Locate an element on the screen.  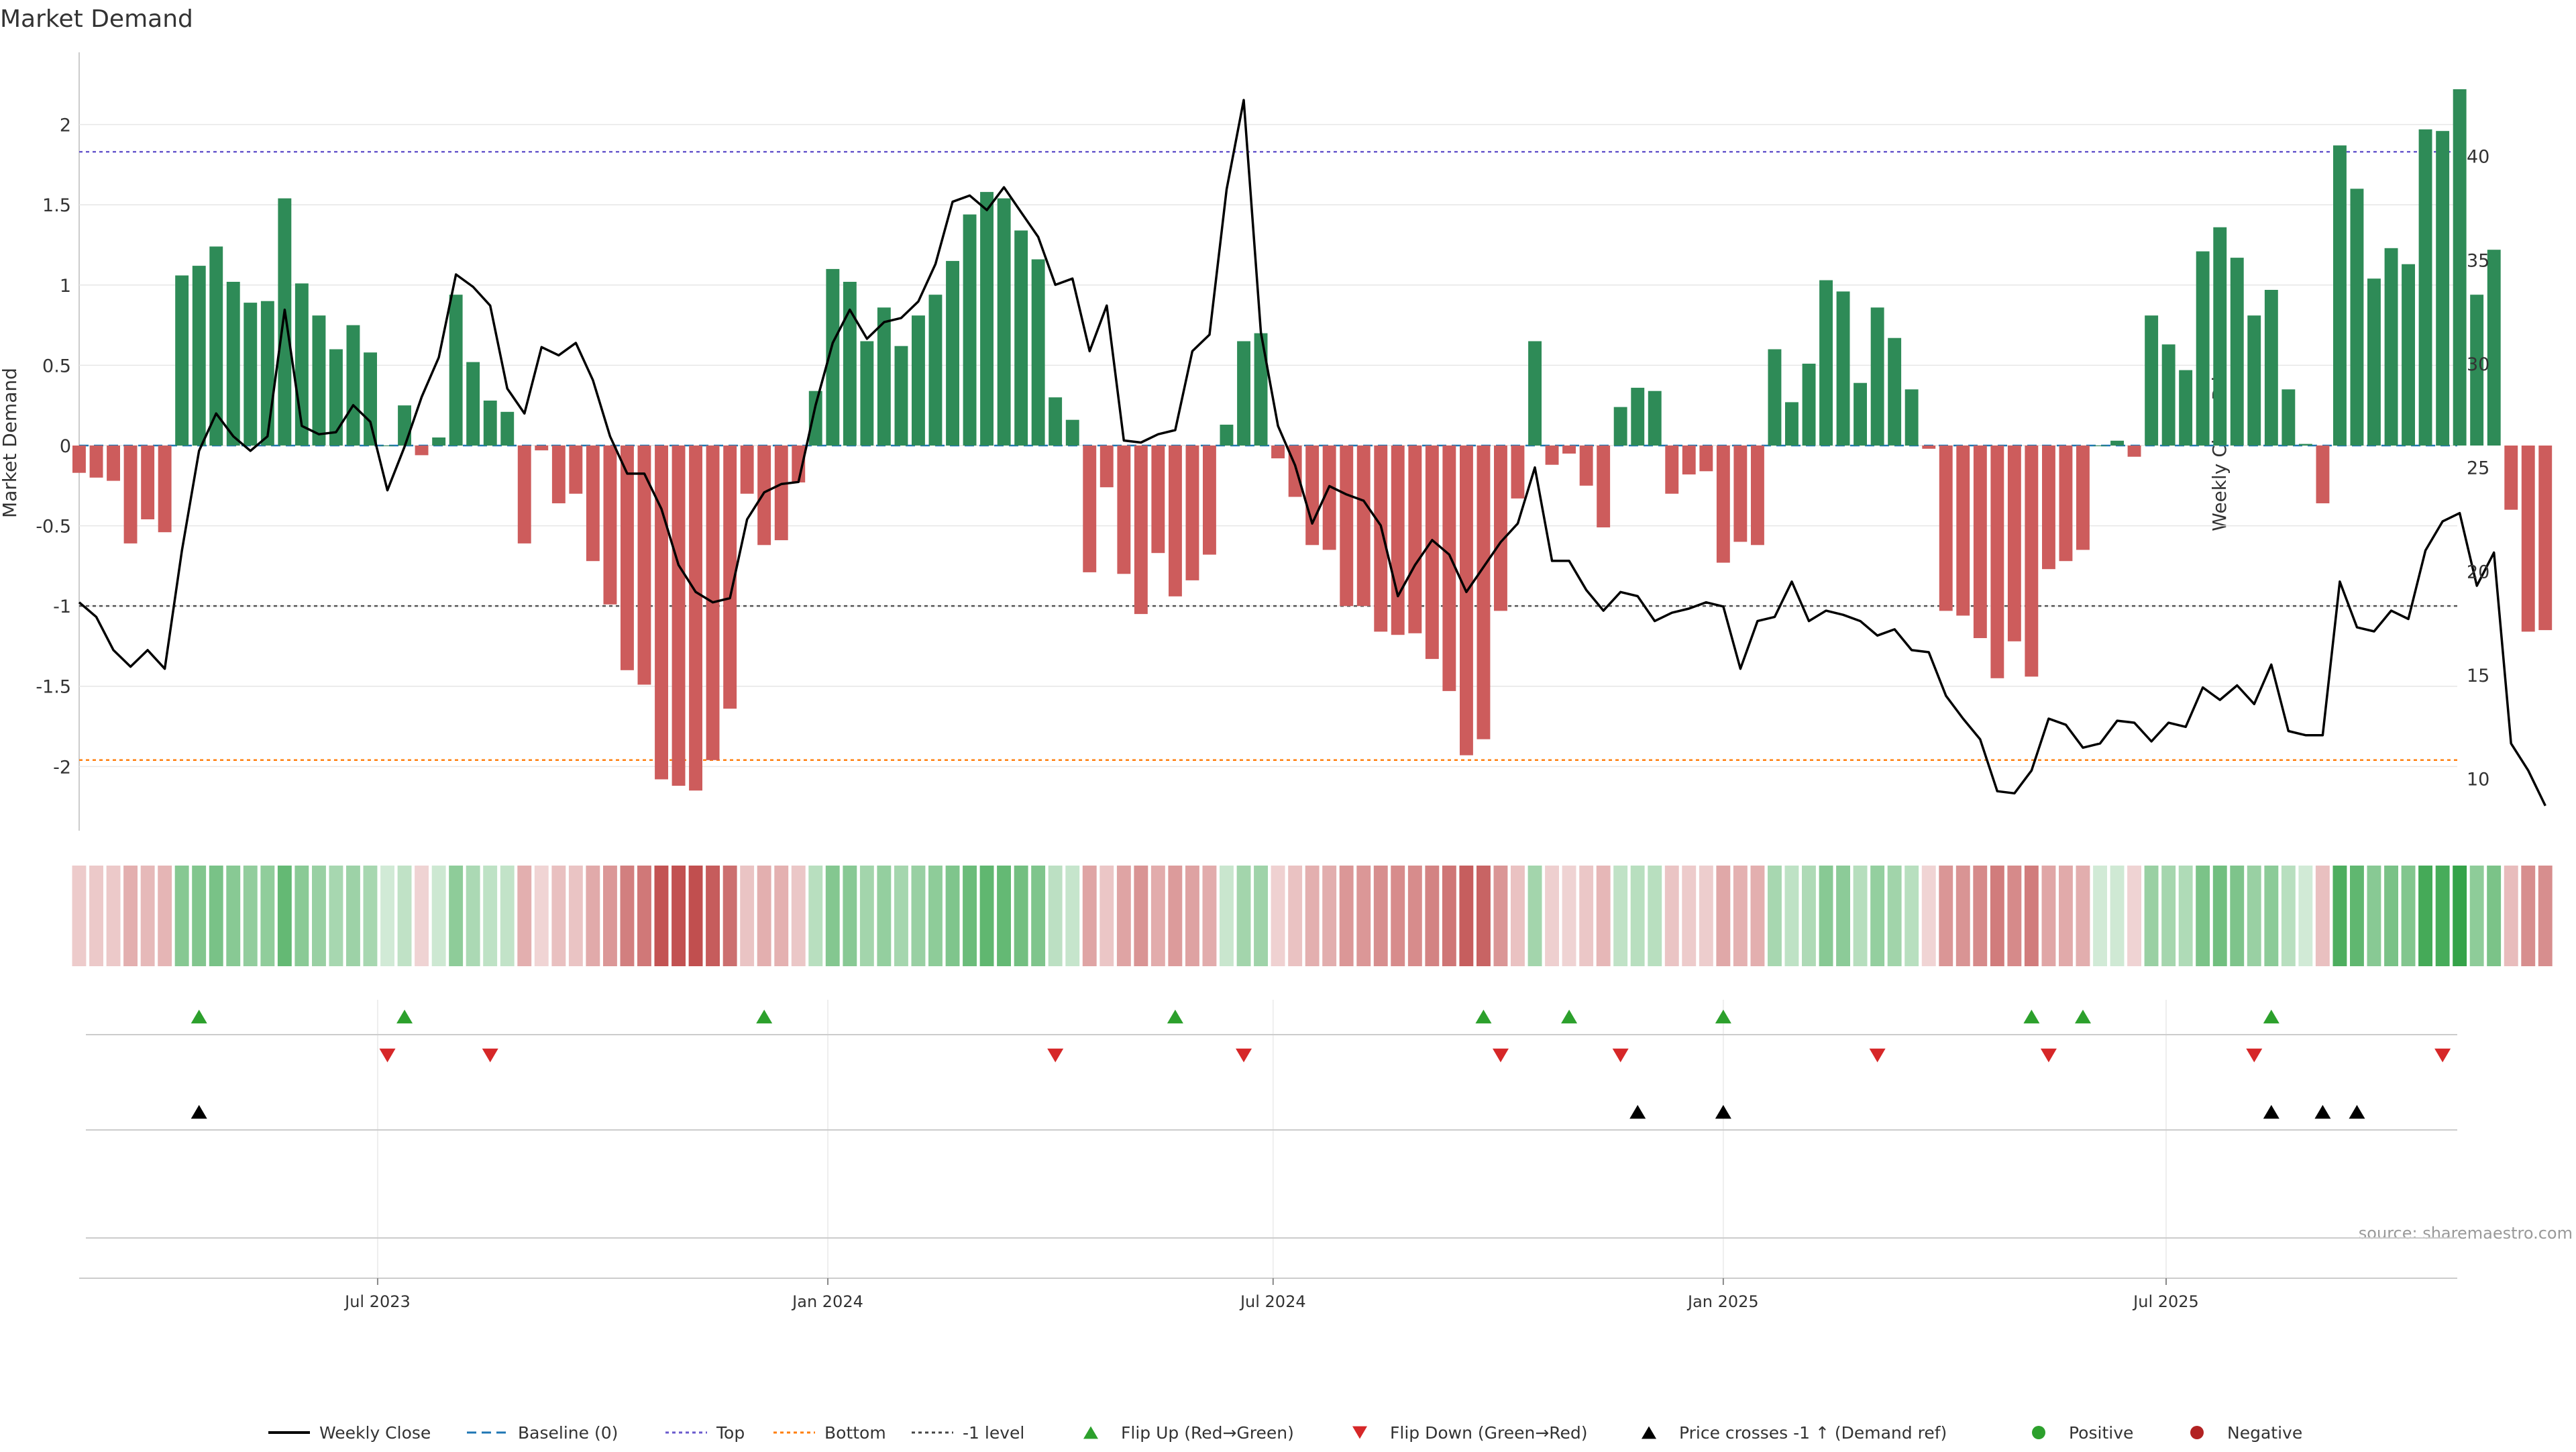
price-cross-marker is located at coordinates (2271, 1112).